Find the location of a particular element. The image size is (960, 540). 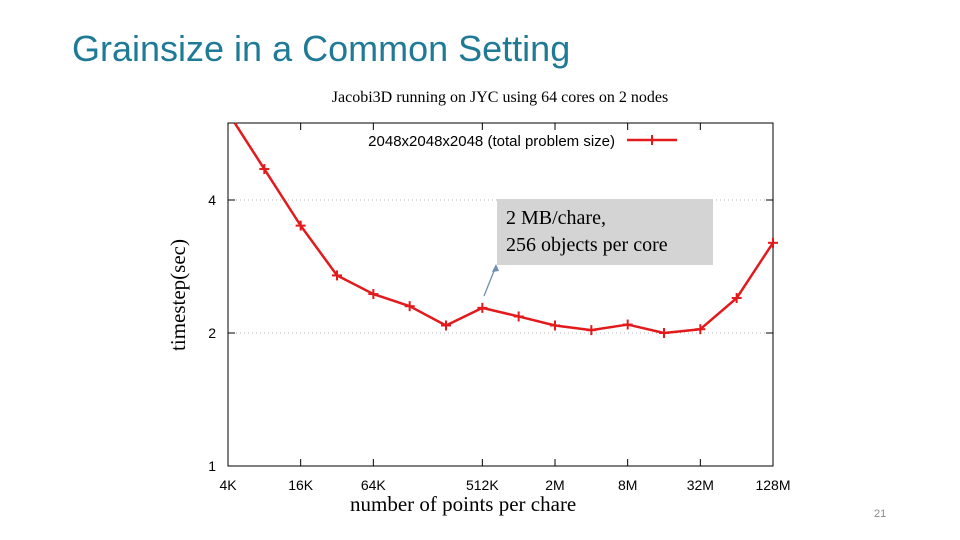

x-tick-label: 4K is located at coordinates (228, 485).